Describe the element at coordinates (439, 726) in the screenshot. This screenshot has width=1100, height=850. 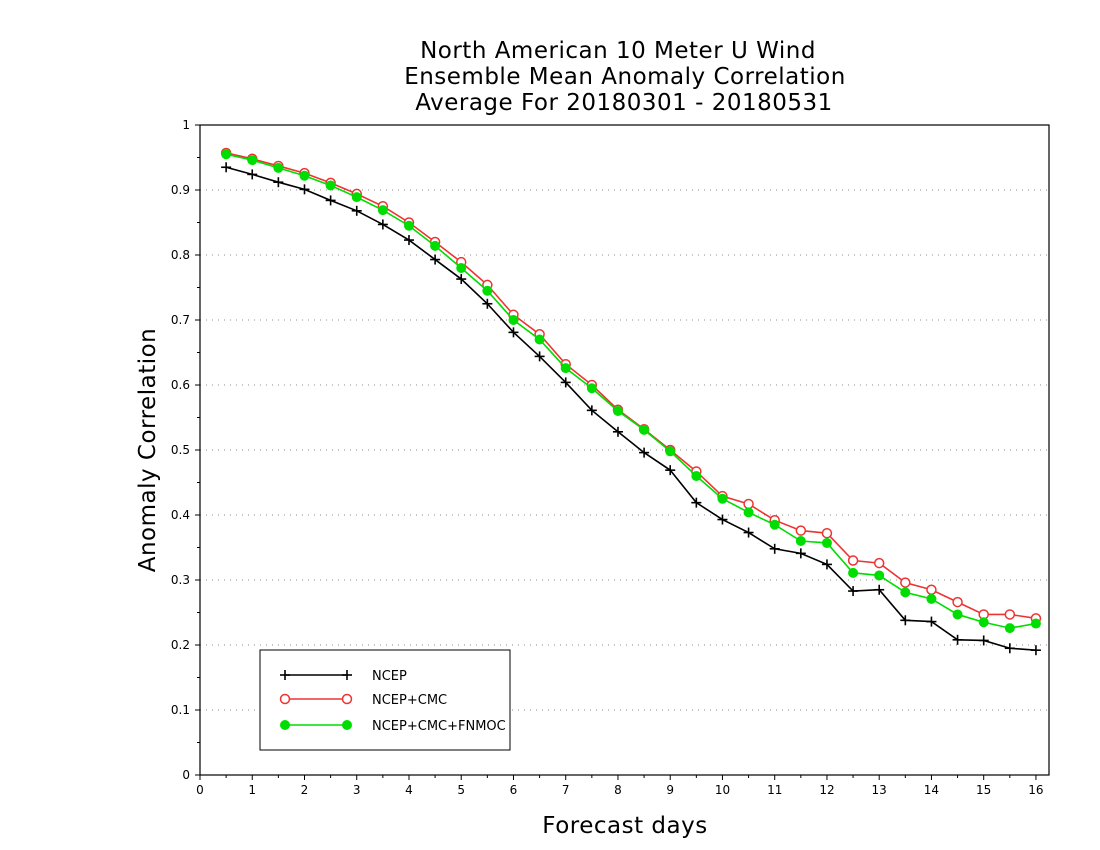
I see `legend-label: NCEP+CMC+FNMOC` at that location.